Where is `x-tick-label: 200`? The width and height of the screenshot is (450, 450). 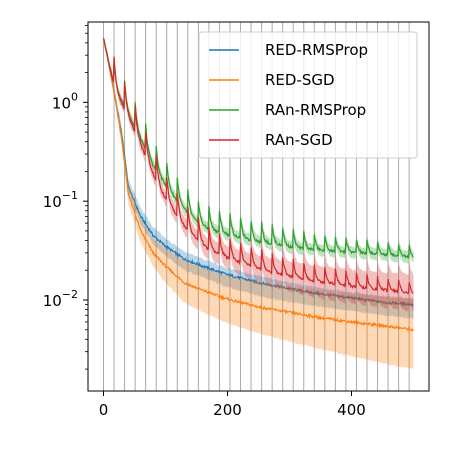 x-tick-label: 200 is located at coordinates (227, 410).